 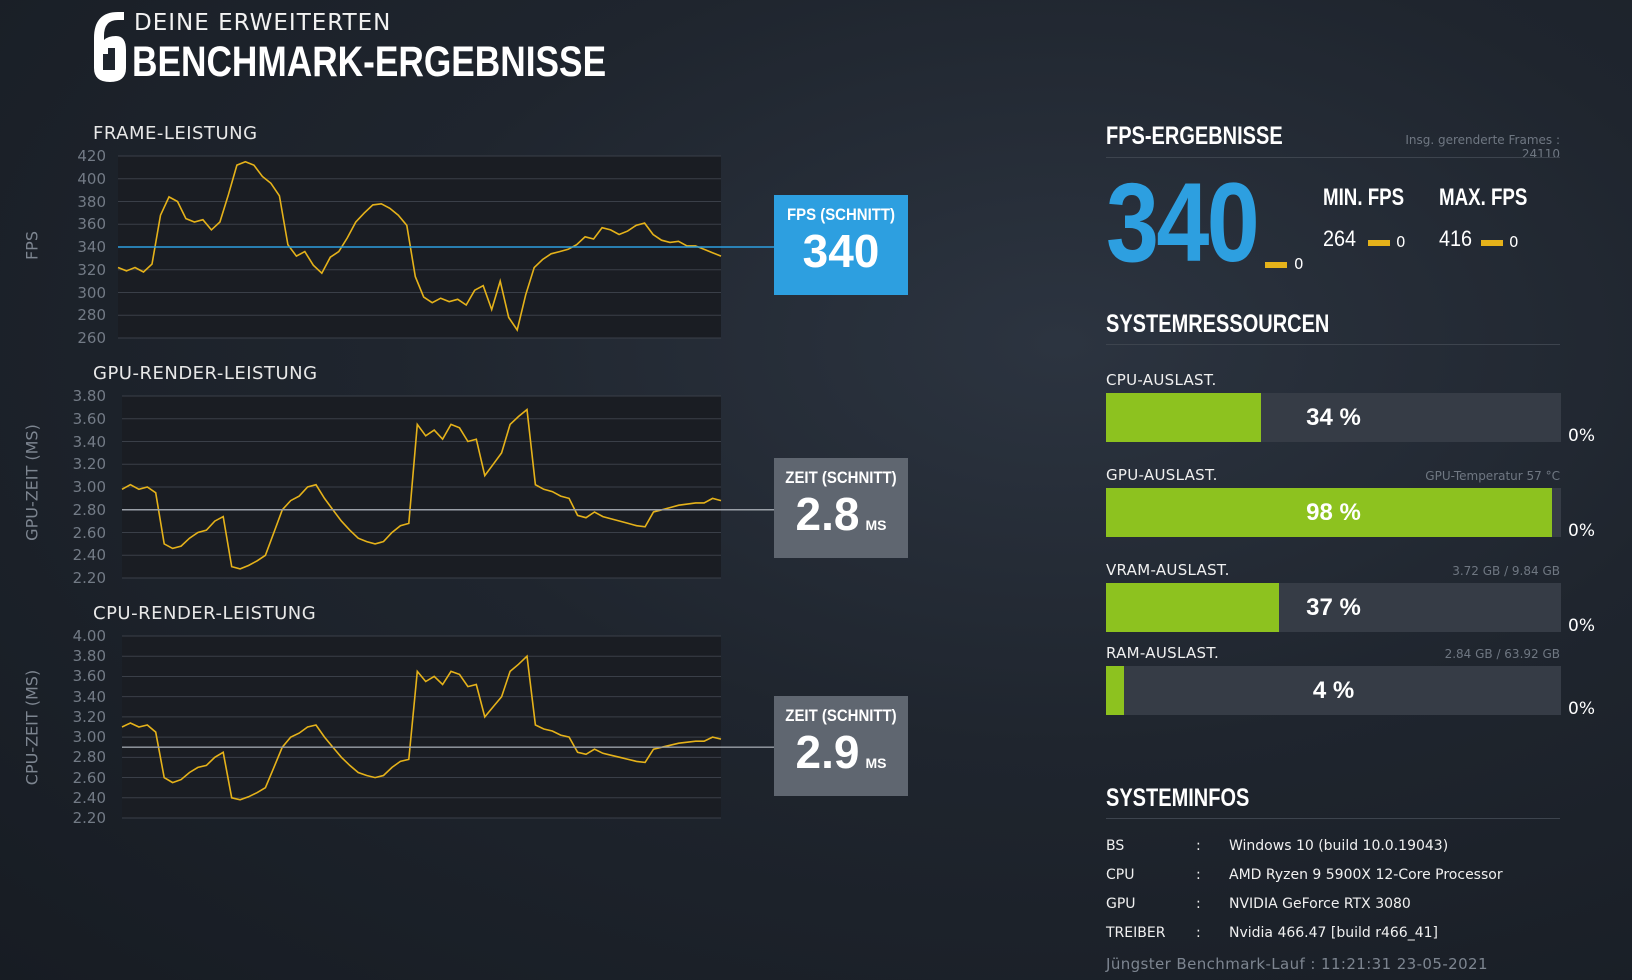 What do you see at coordinates (1333, 344) in the screenshot?
I see `system-resources-divider` at bounding box center [1333, 344].